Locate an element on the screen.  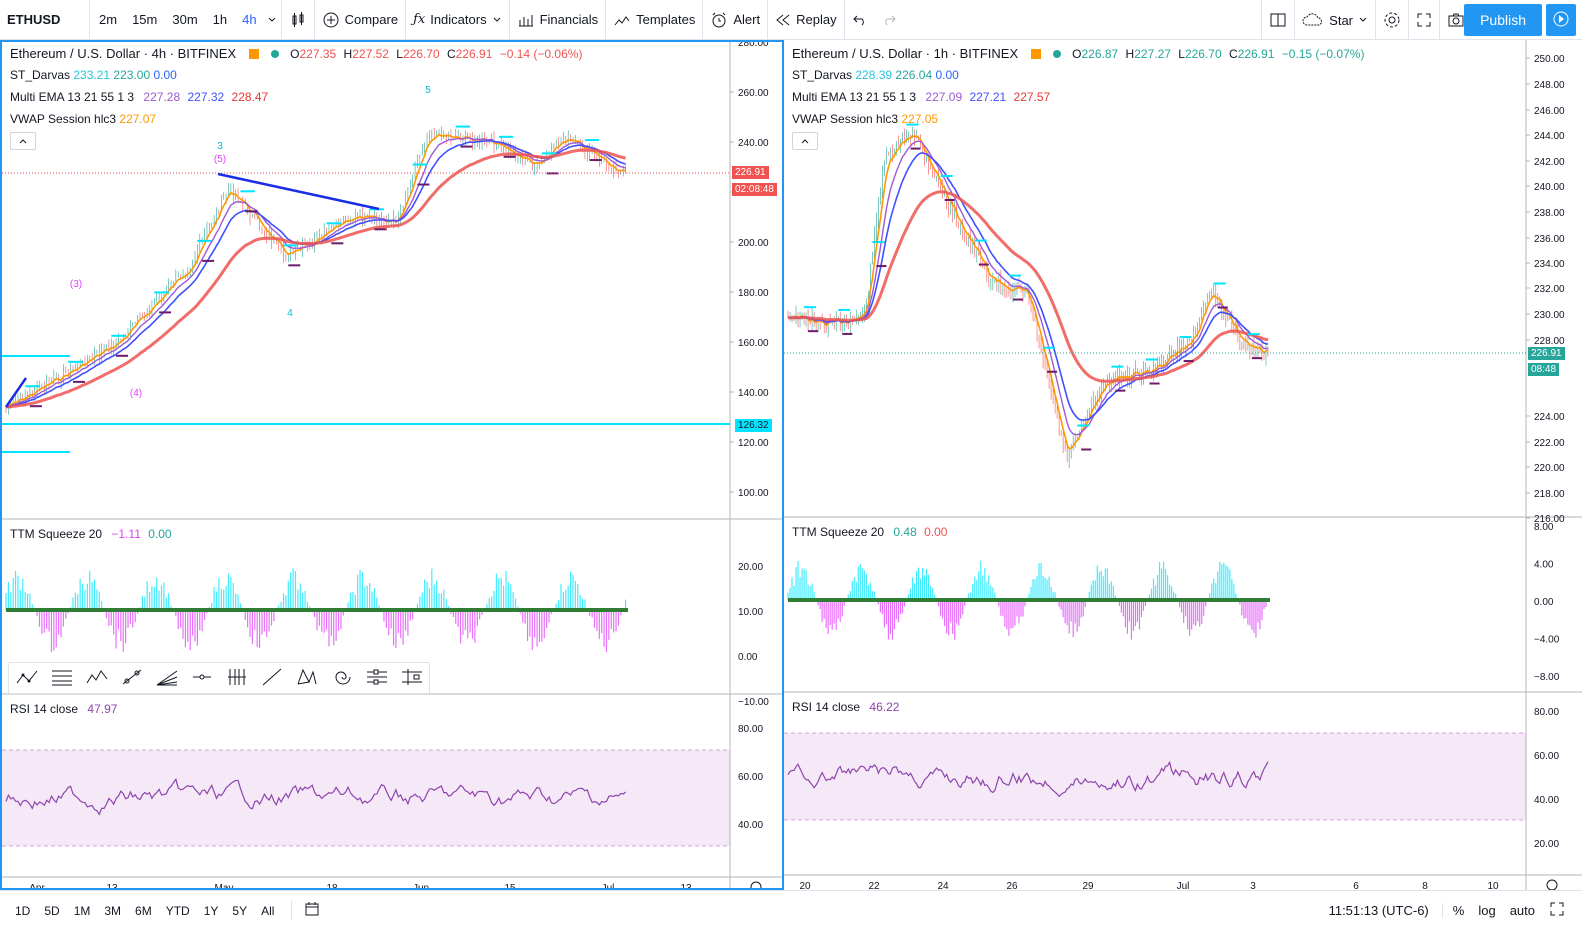
fullscreen-corner-button is located at coordinates (1557, 910).